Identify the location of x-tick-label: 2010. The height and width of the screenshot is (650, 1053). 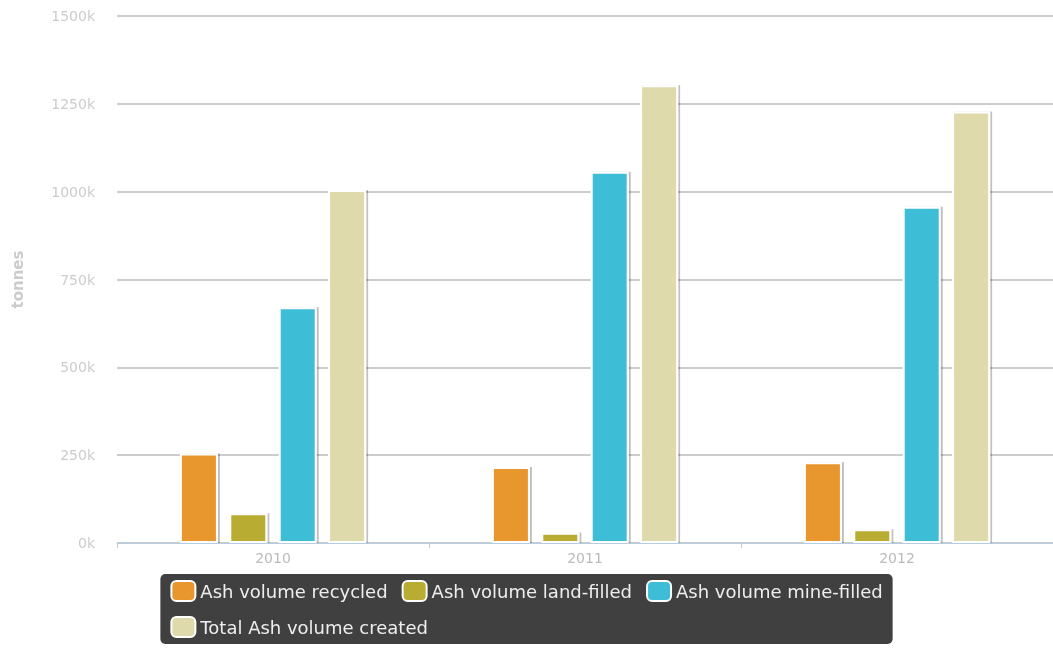
(273, 558).